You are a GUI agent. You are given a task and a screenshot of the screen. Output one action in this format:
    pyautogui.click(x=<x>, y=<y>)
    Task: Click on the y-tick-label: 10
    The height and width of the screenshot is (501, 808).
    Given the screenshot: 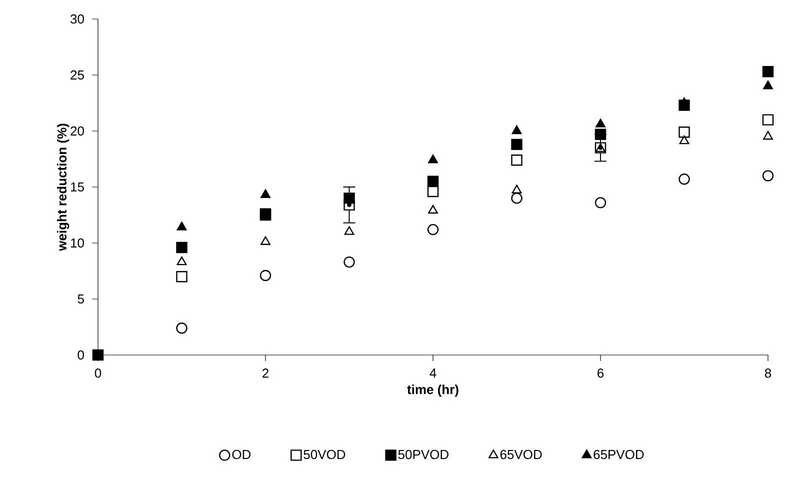 What is the action you would take?
    pyautogui.click(x=77, y=243)
    